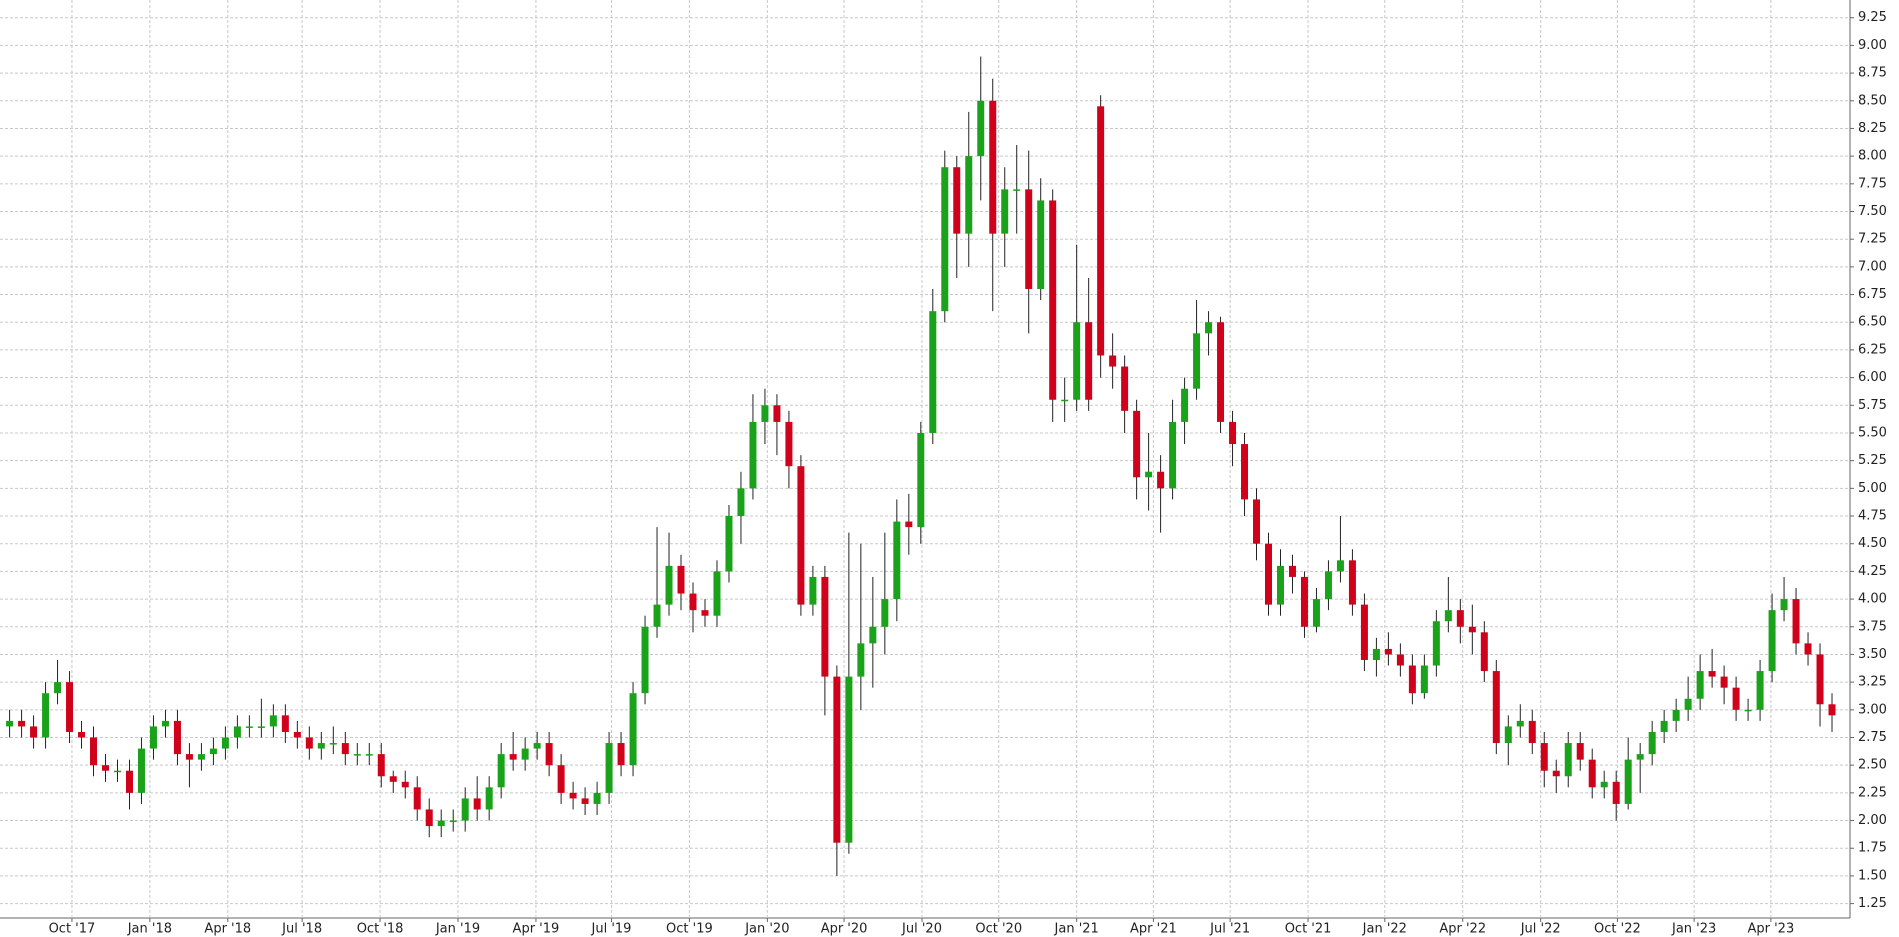  I want to click on y-tick-label: 2.25, so click(1872, 792).